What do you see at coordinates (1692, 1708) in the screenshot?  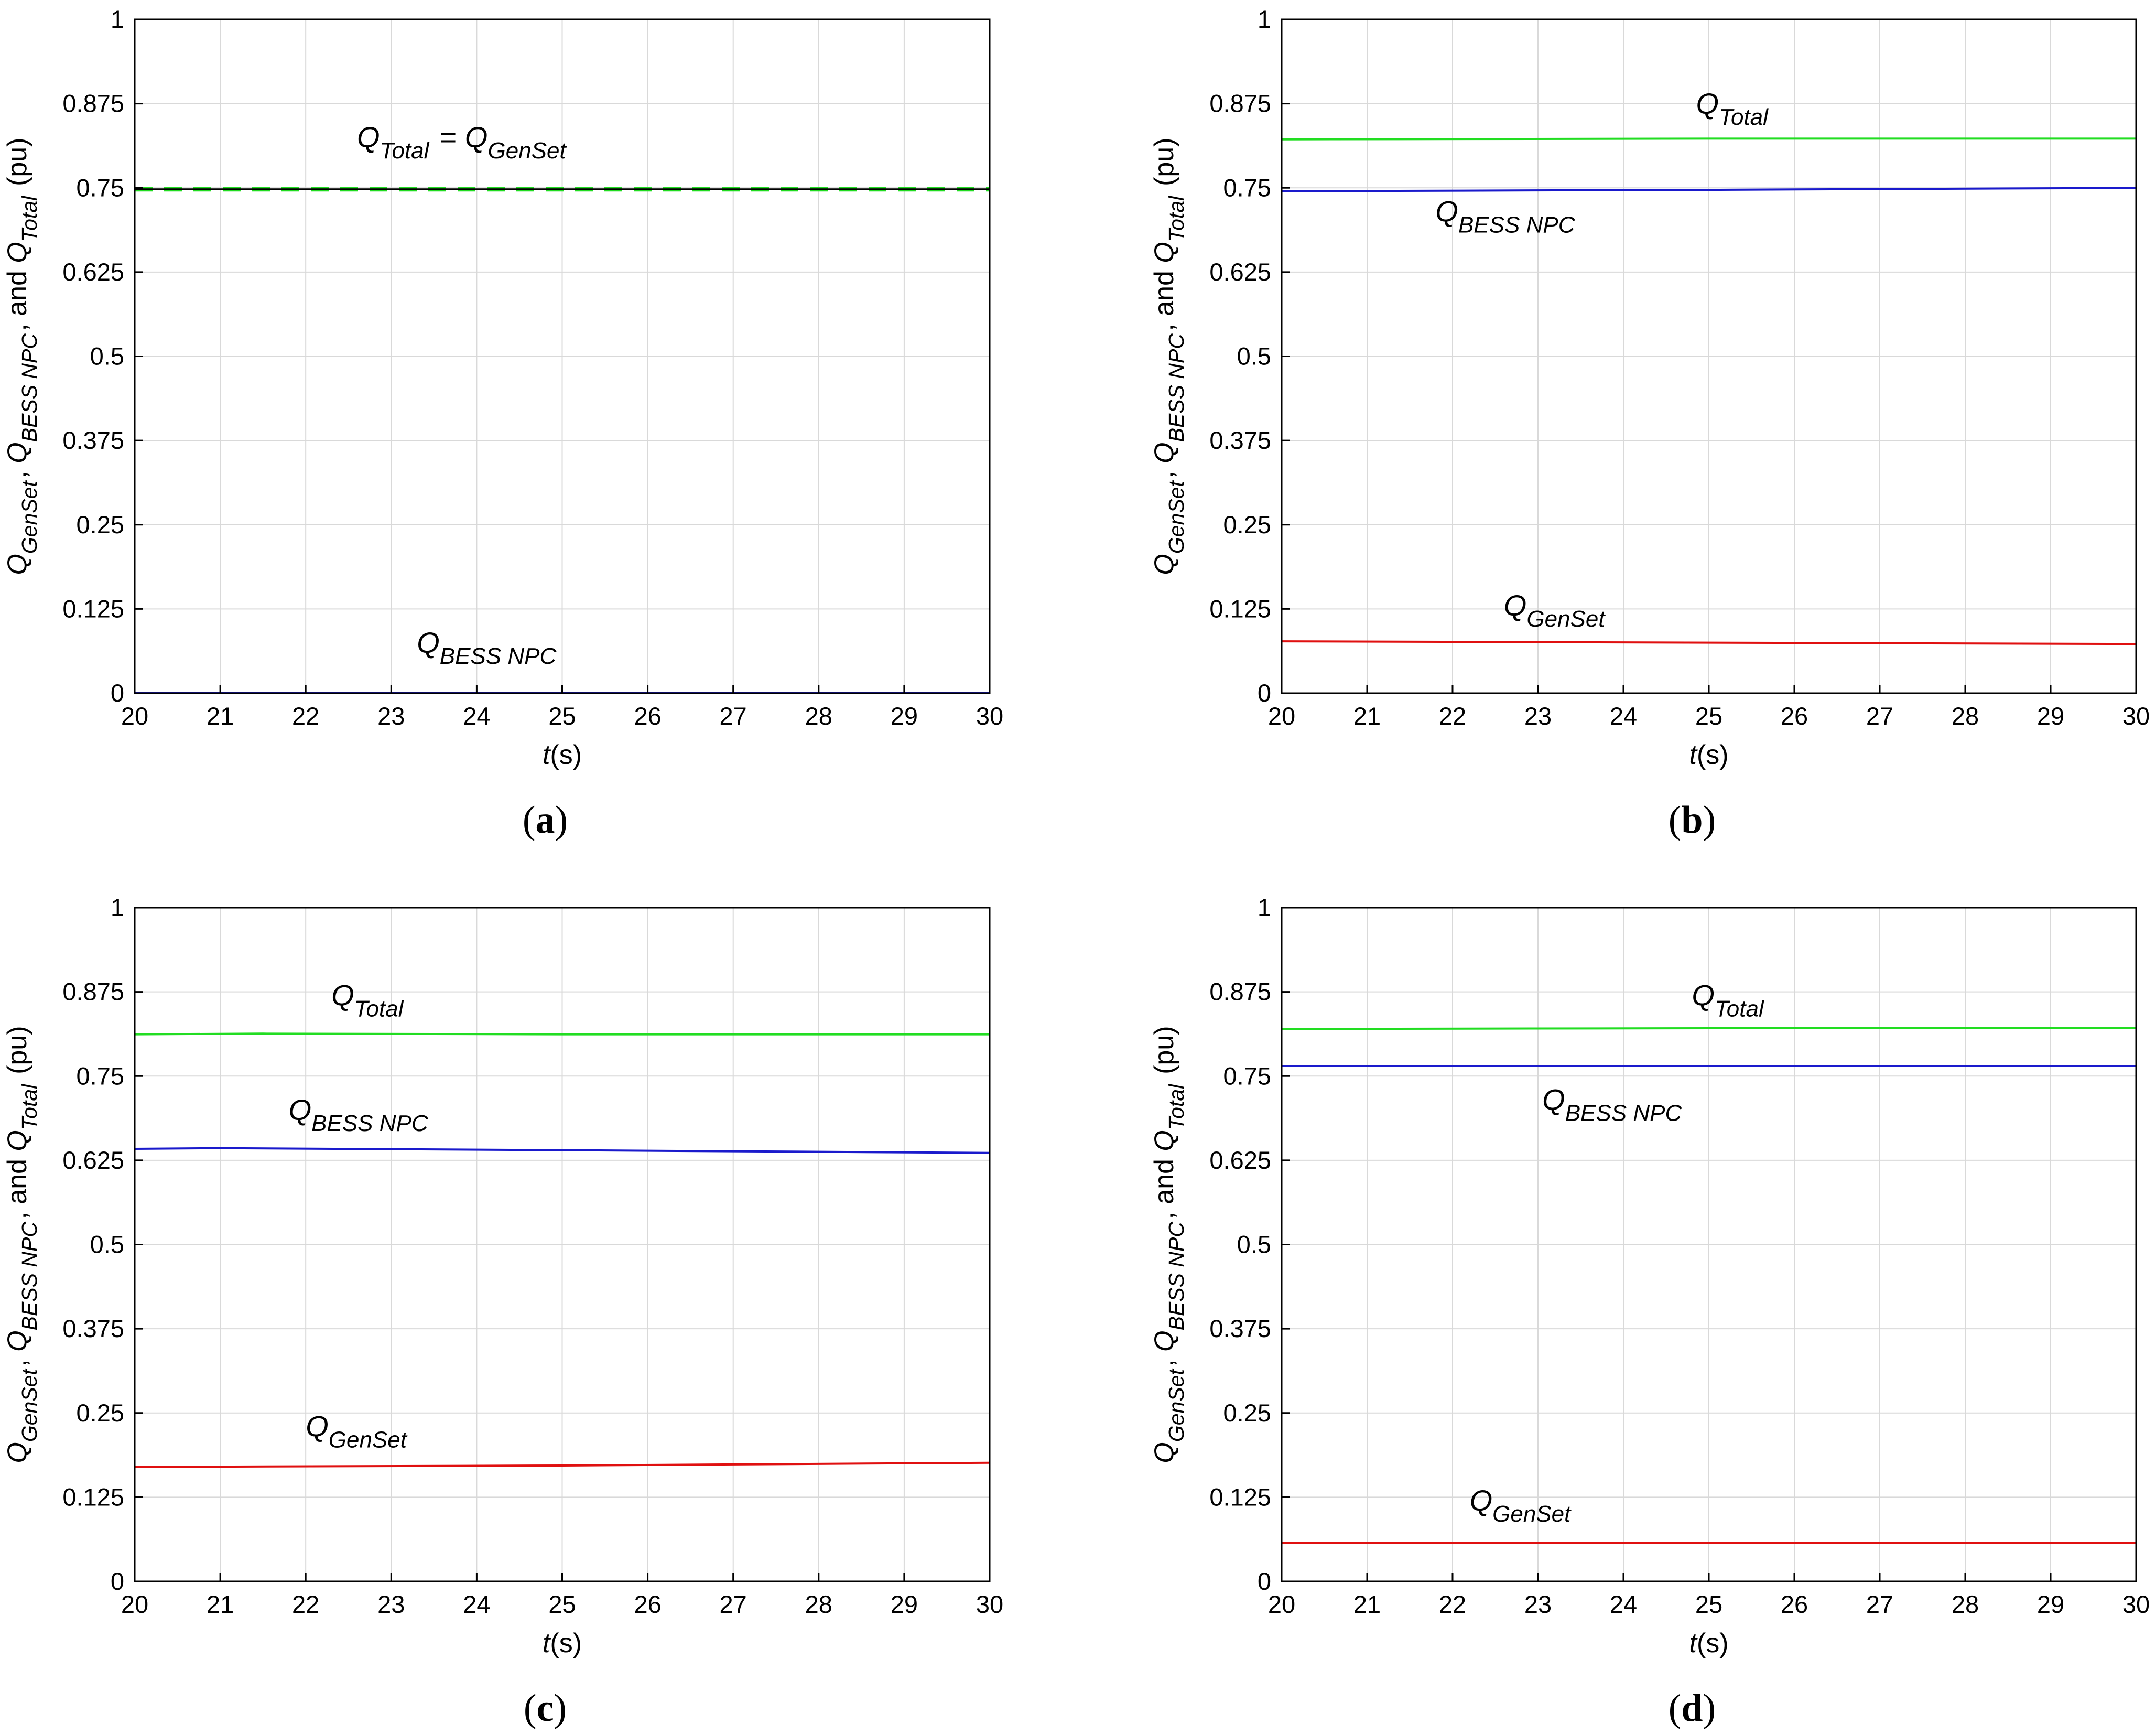 I see `panel-label: (d)` at bounding box center [1692, 1708].